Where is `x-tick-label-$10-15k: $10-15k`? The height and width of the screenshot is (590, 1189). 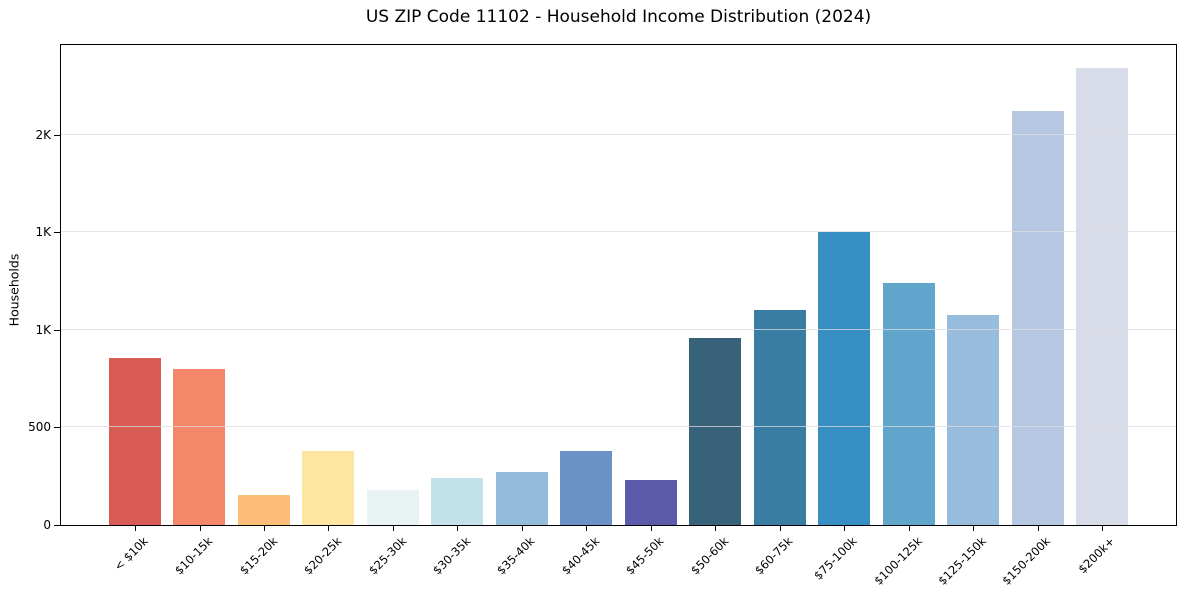 x-tick-label-$10-15k: $10-15k is located at coordinates (193, 556).